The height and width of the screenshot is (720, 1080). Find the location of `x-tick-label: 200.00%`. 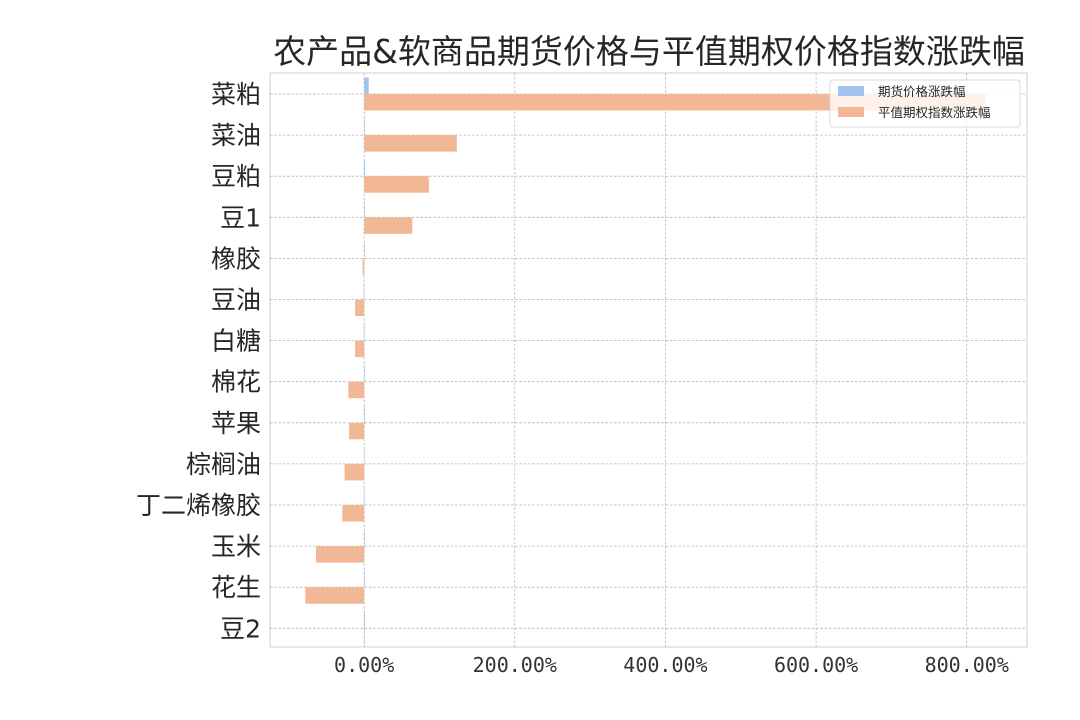

x-tick-label: 200.00% is located at coordinates (515, 665).